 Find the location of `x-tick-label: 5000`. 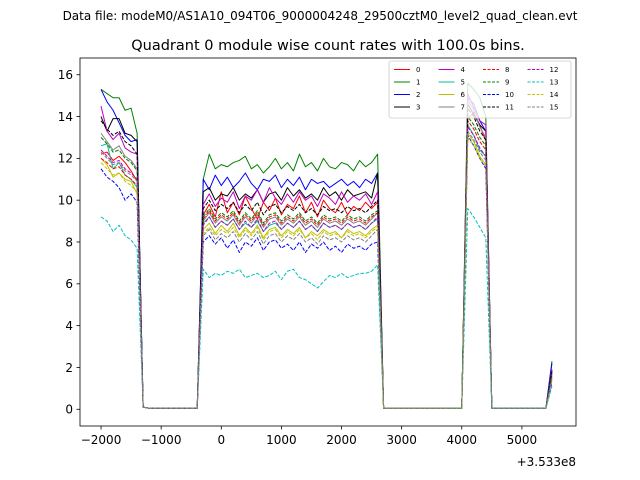

x-tick-label: 5000 is located at coordinates (522, 440).